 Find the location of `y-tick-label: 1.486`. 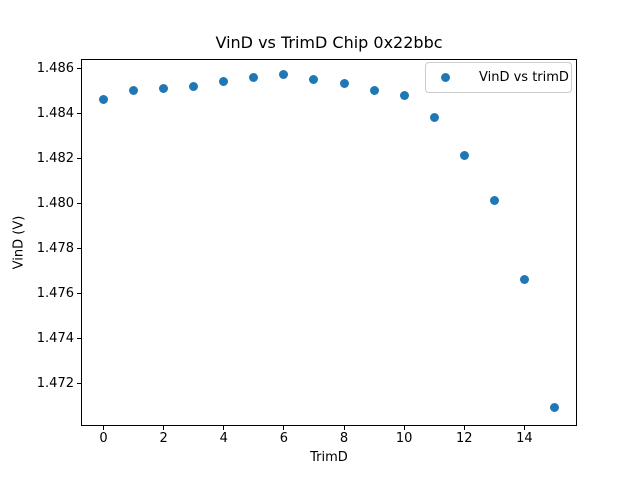

y-tick-label: 1.486 is located at coordinates (55, 68).